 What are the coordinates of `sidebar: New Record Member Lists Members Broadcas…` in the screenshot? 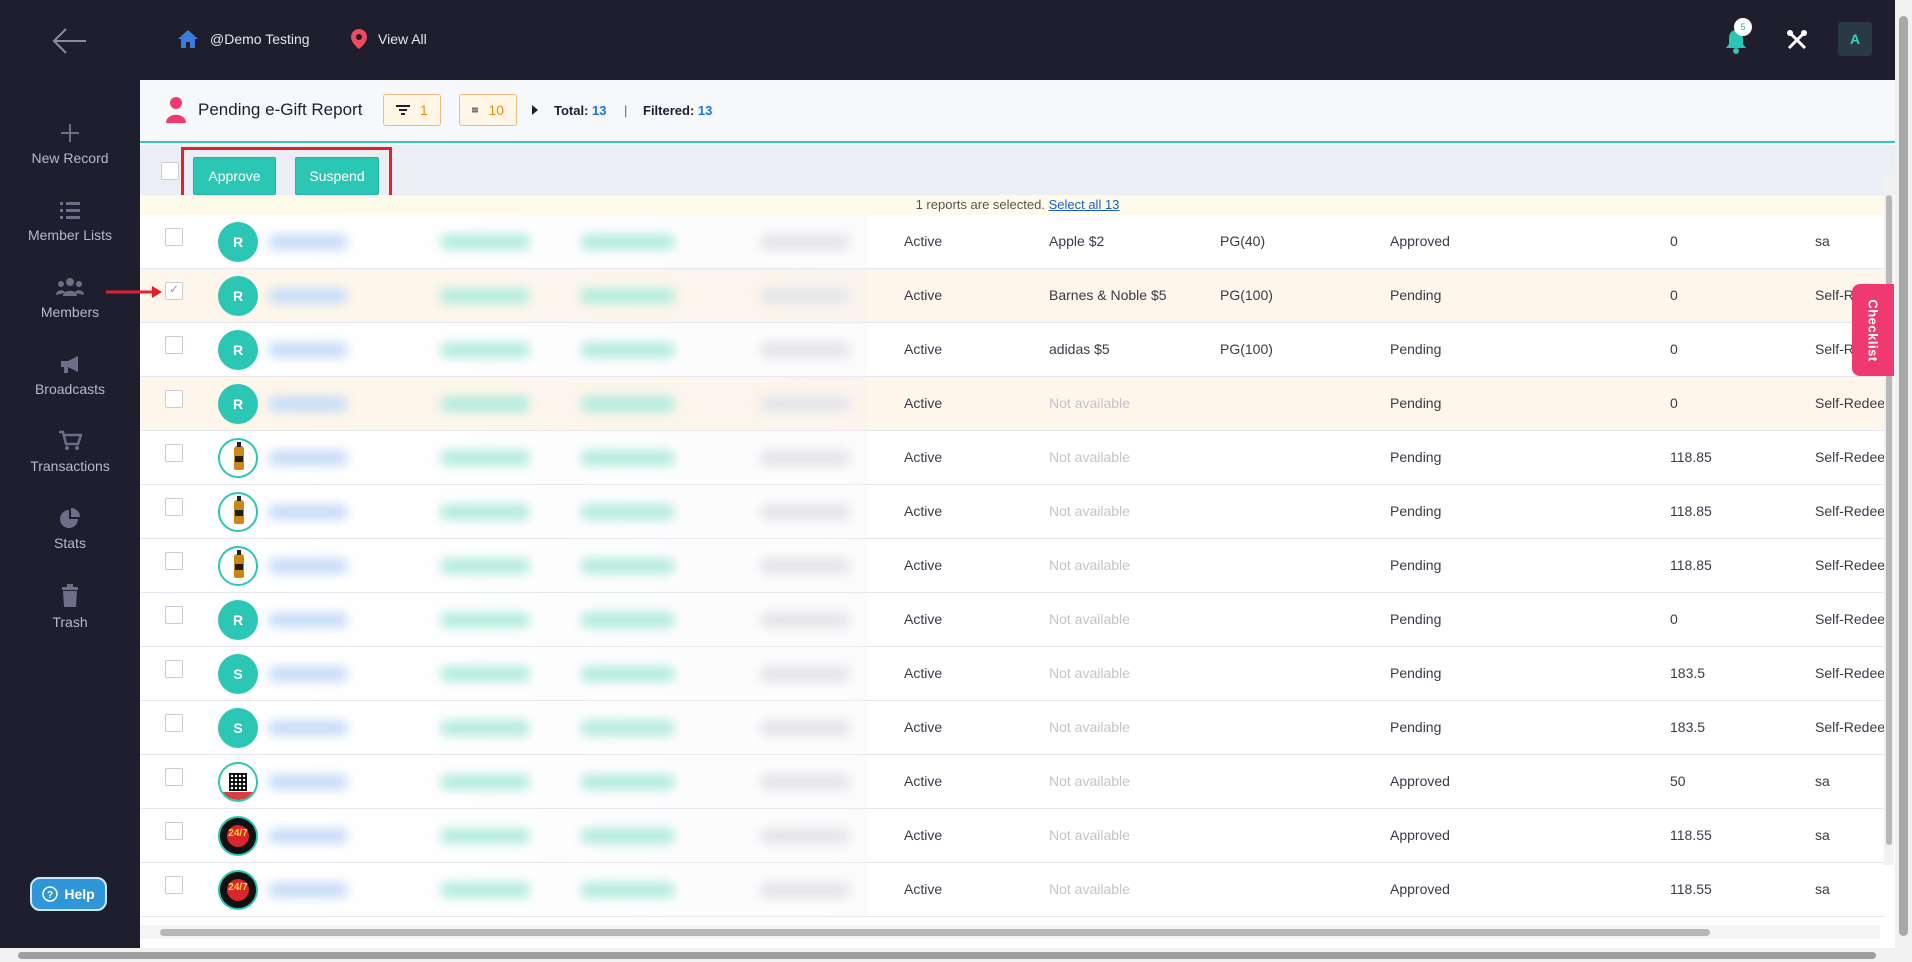 It's located at (70, 514).